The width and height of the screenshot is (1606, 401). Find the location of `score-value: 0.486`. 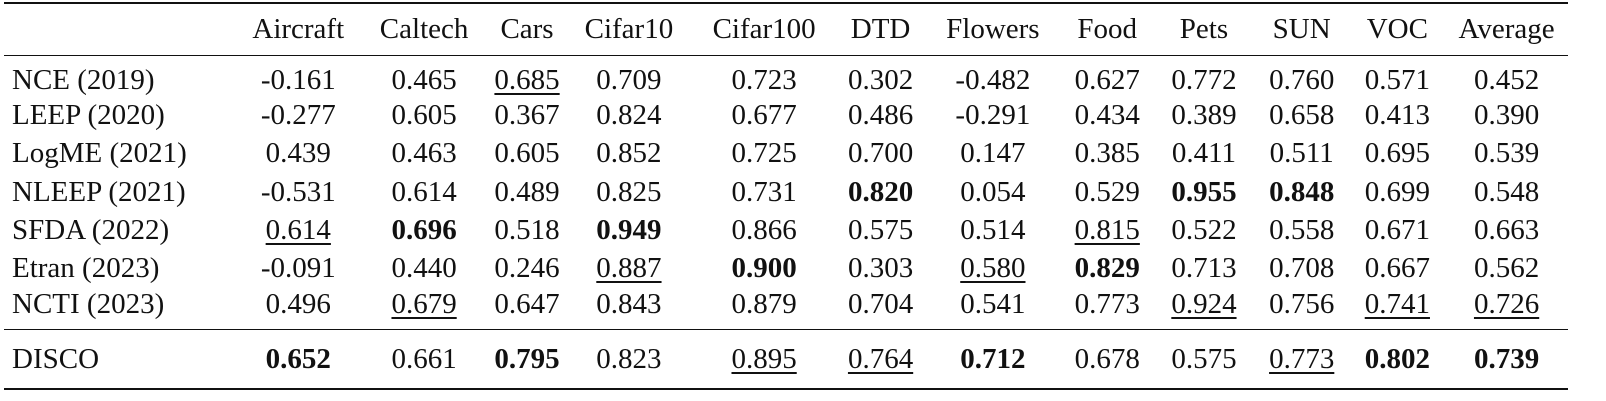

score-value: 0.486 is located at coordinates (880, 115).